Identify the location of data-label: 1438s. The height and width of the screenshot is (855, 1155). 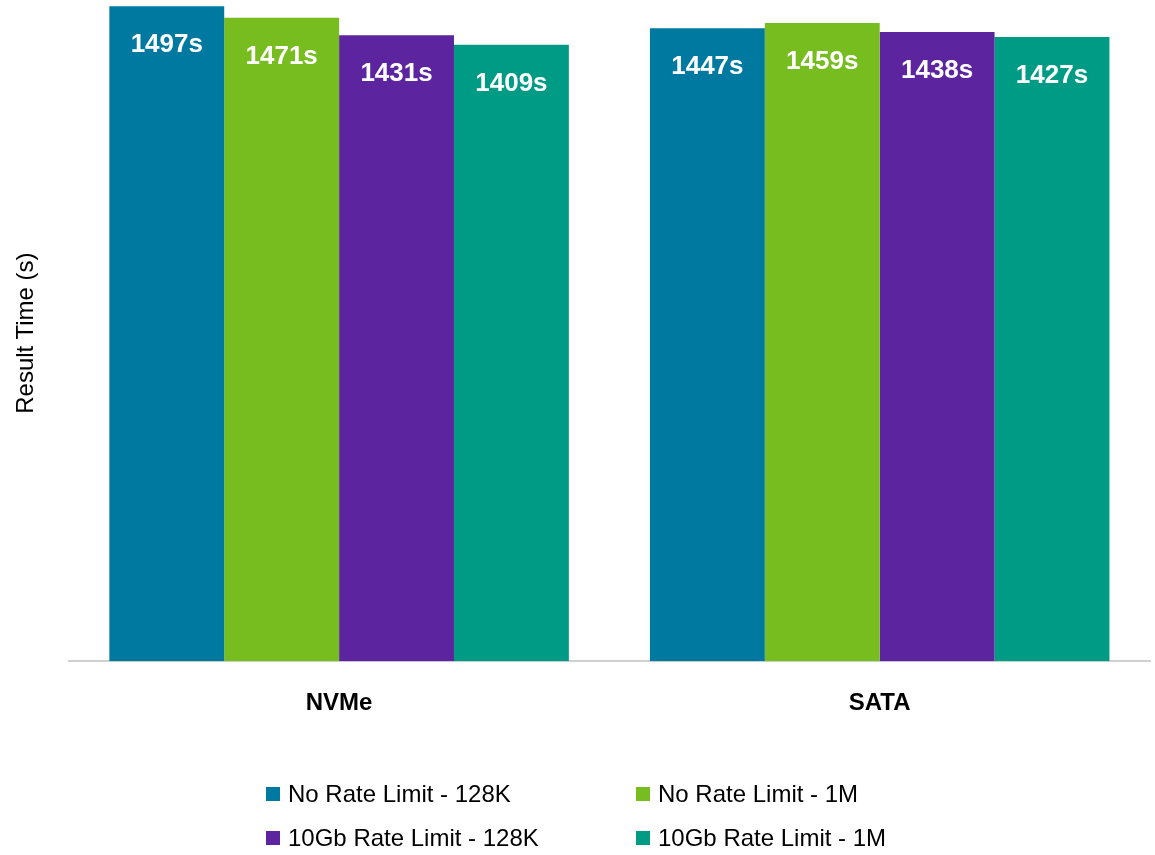
(937, 69).